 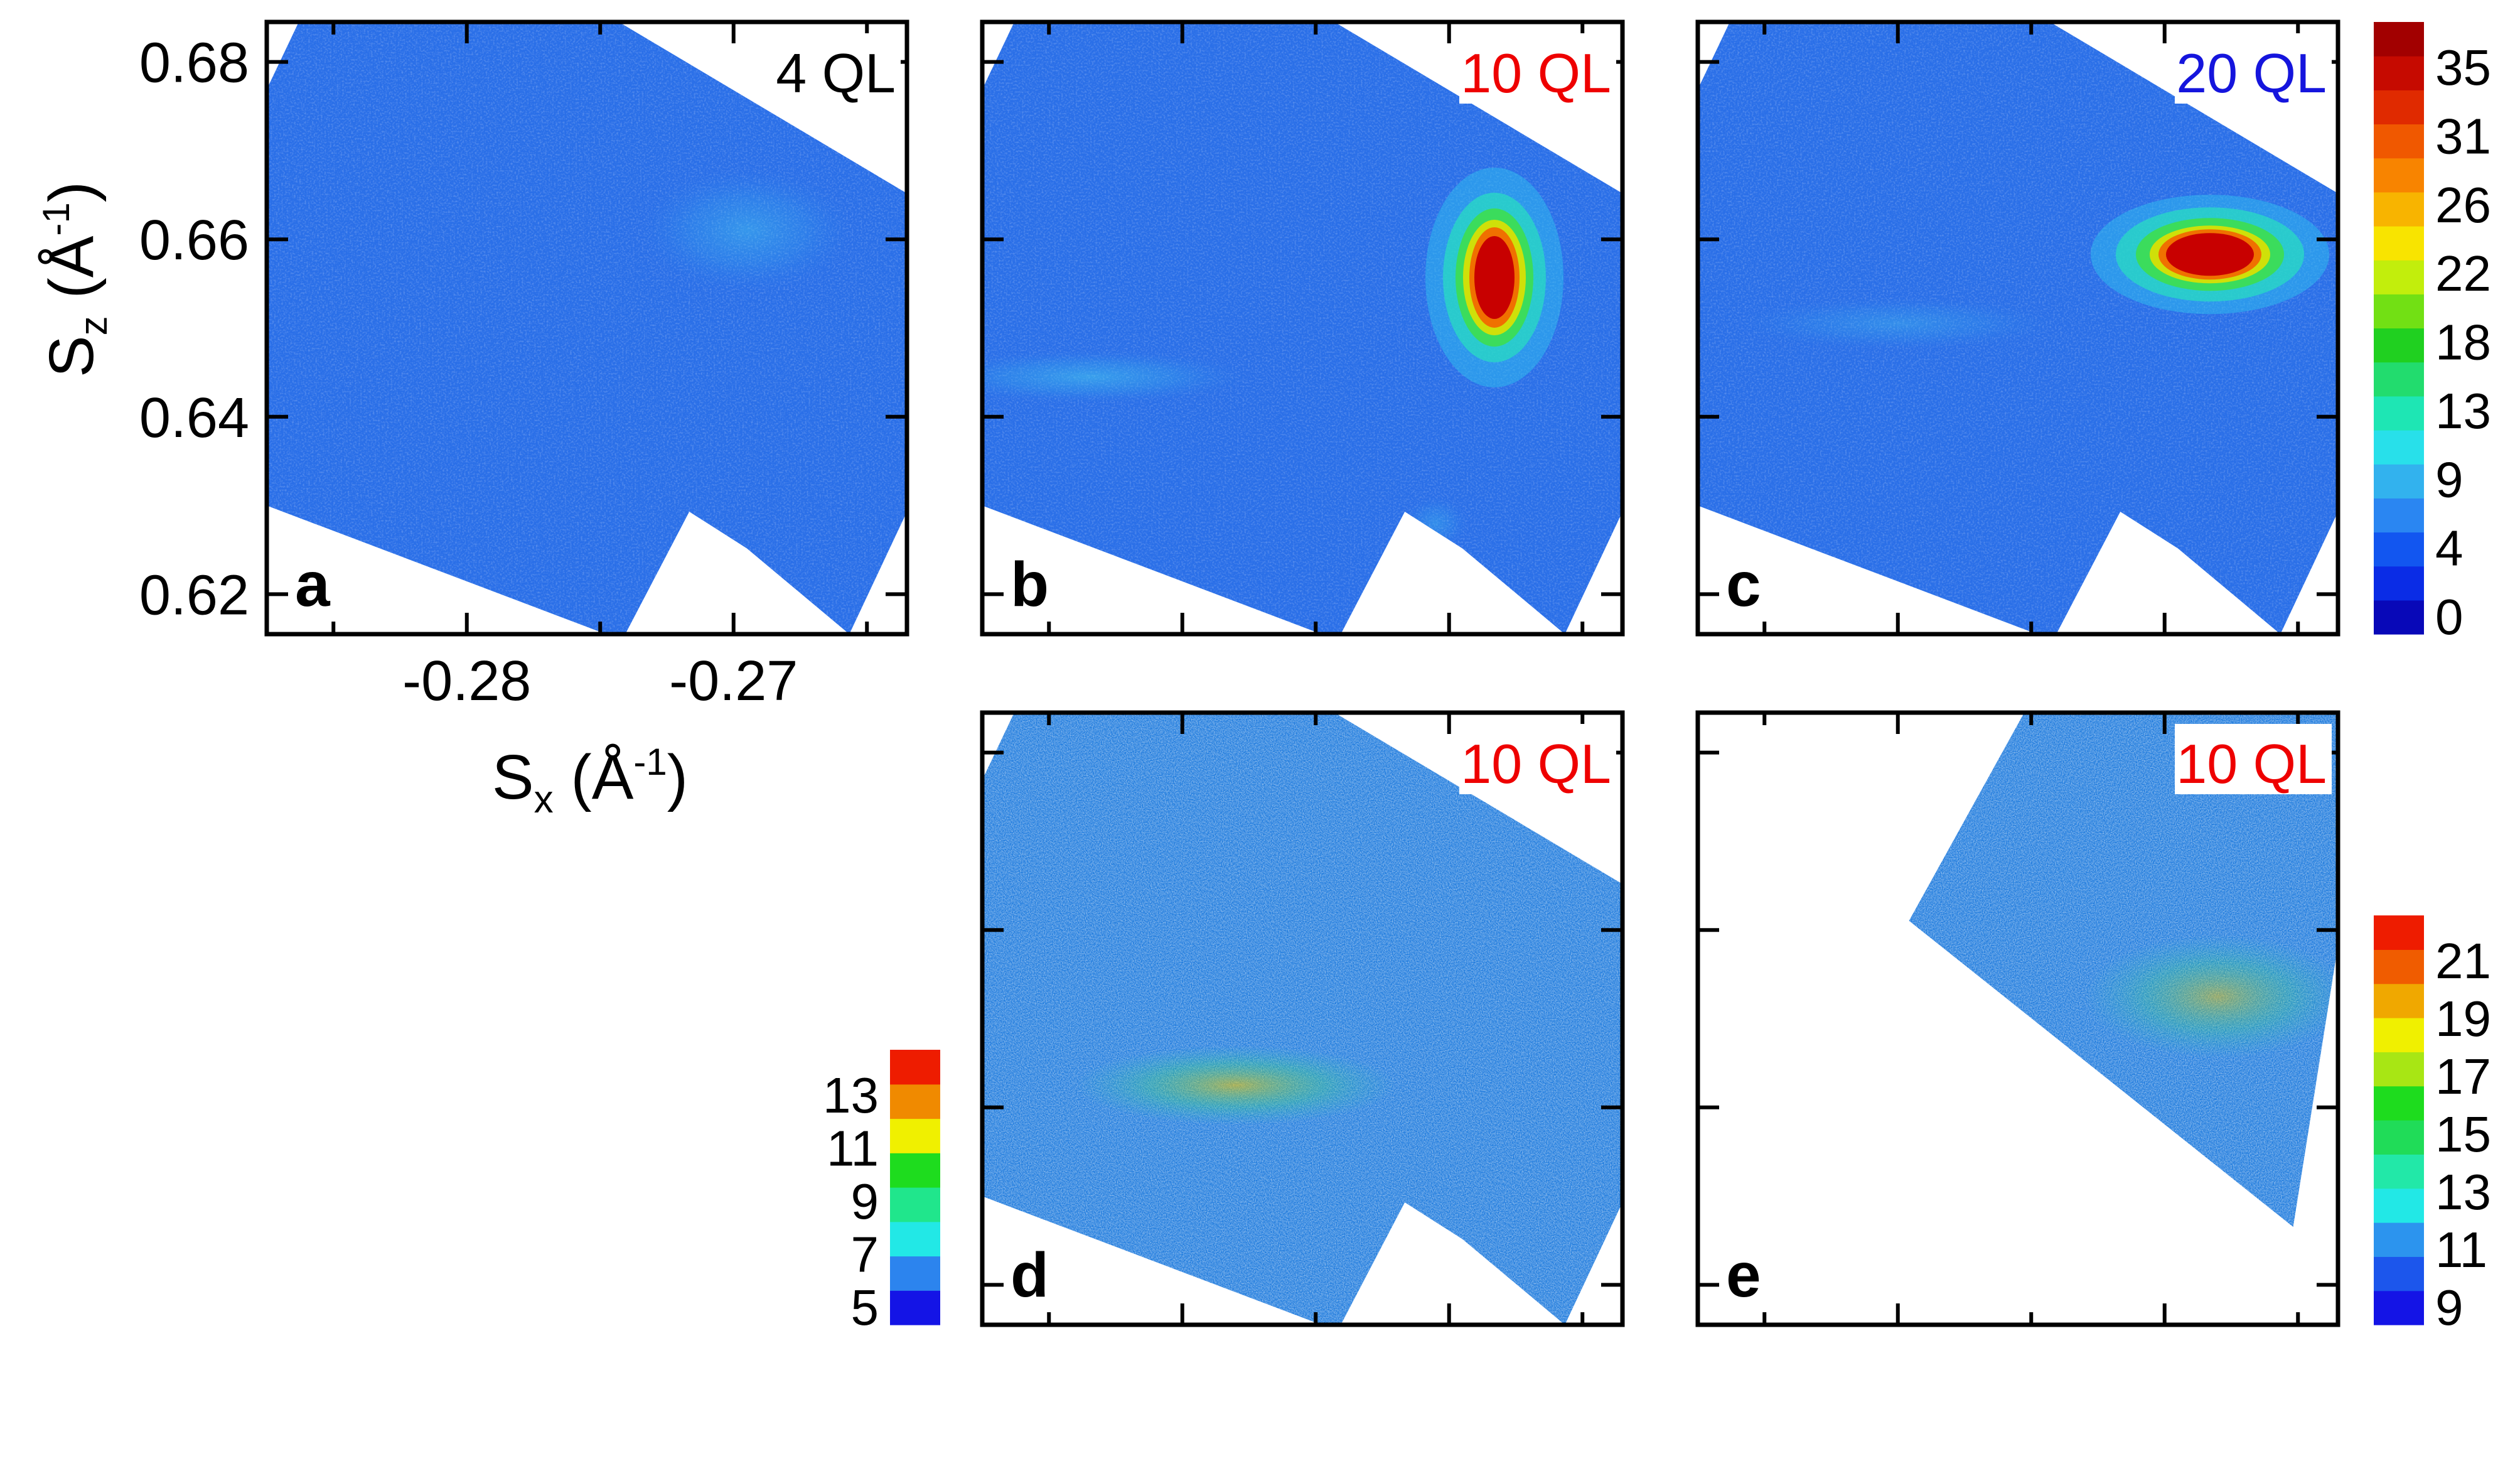 I want to click on colorbar-e-tick-label: 9, so click(x=2449, y=1308).